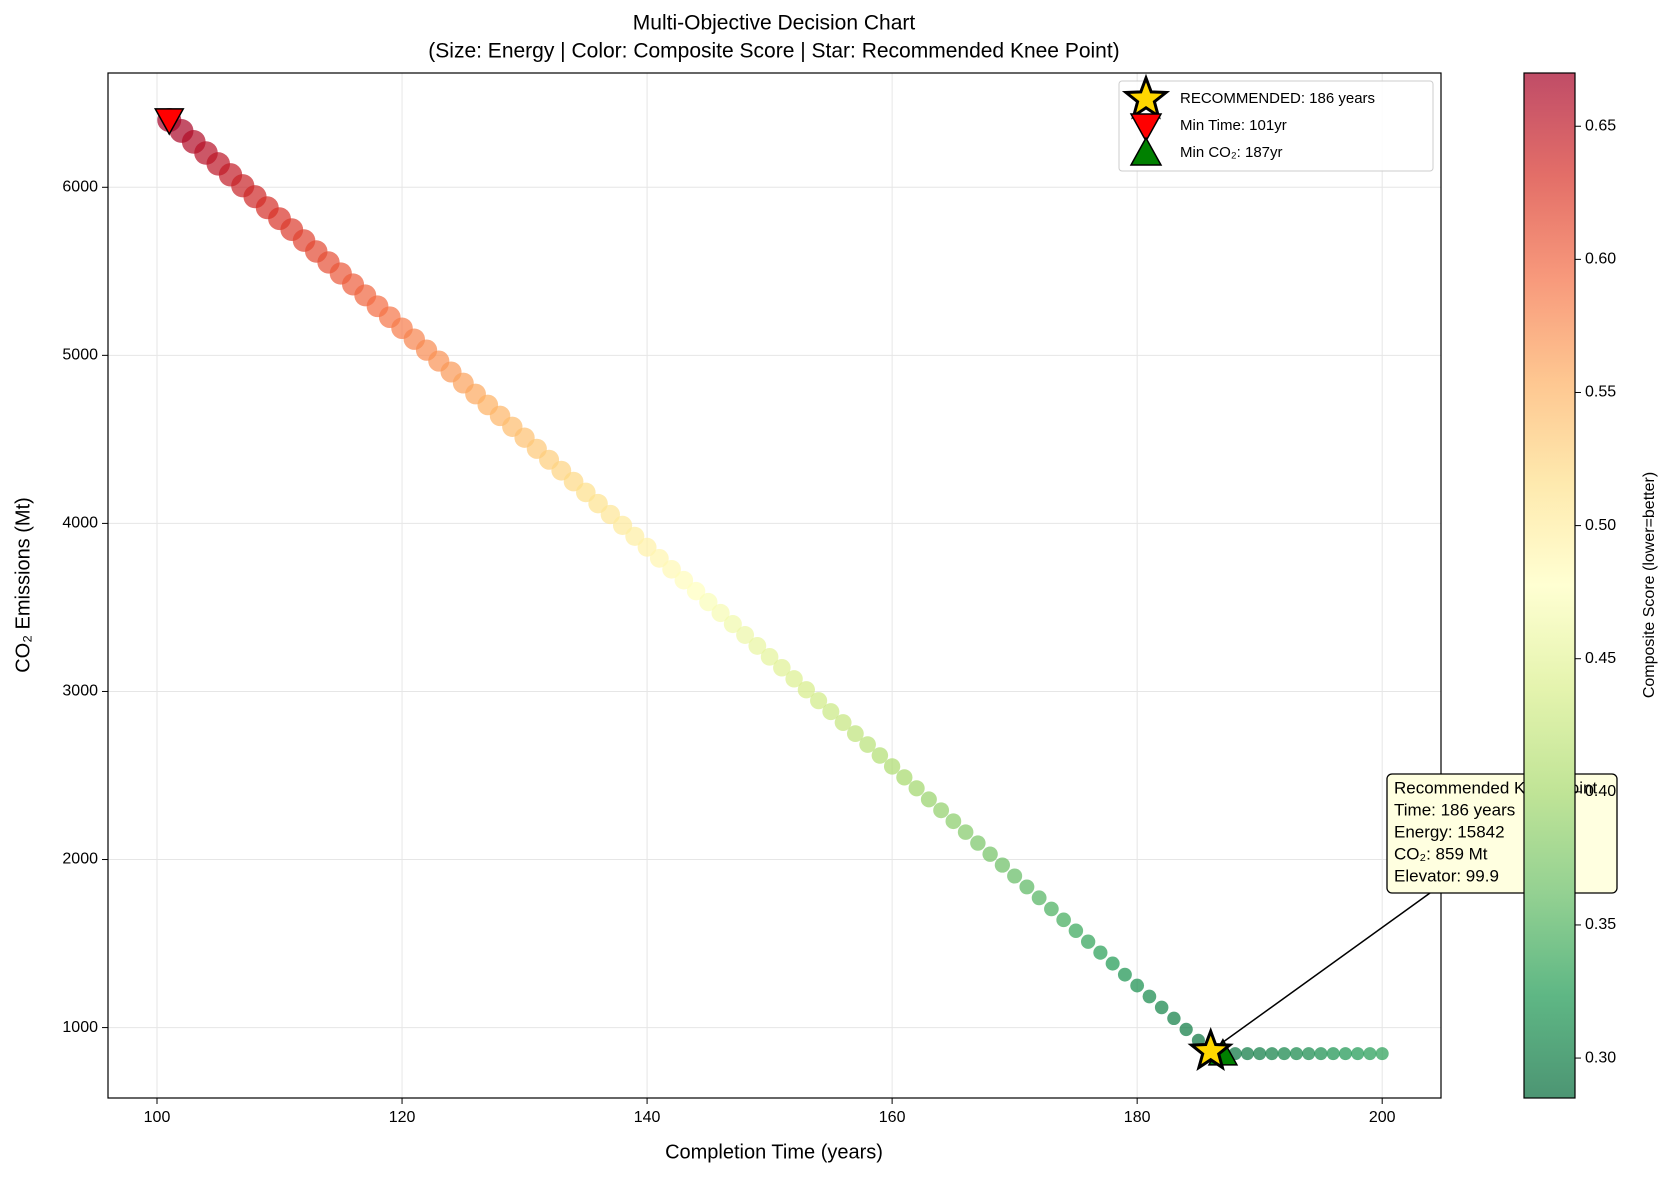 The height and width of the screenshot is (1177, 1670). What do you see at coordinates (80, 691) in the screenshot?
I see `y-tick-label: 3000` at bounding box center [80, 691].